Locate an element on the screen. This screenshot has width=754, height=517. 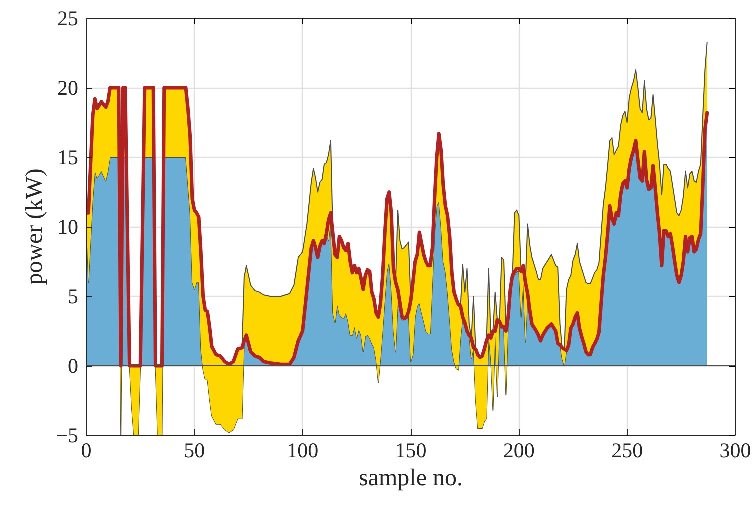
y-tick-label: 0 is located at coordinates (73, 366).